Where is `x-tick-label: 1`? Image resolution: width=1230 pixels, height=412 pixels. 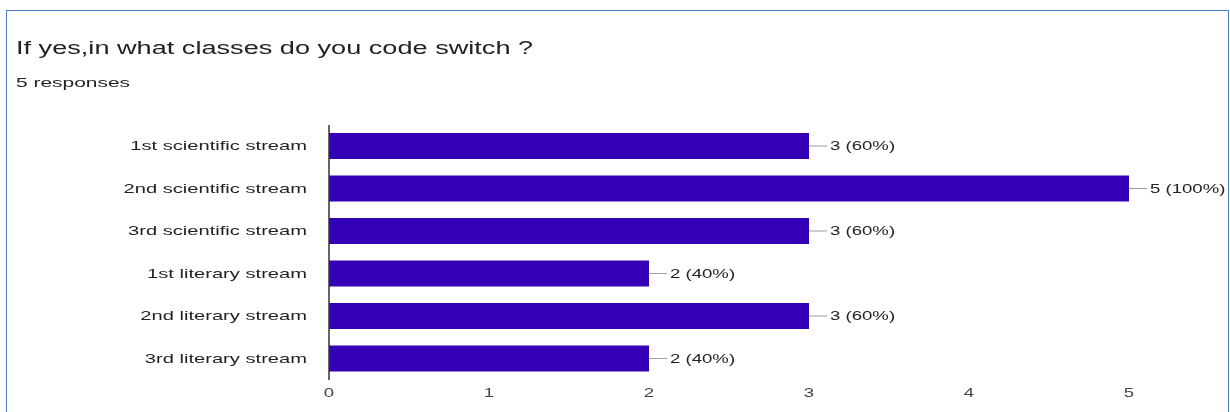
x-tick-label: 1 is located at coordinates (489, 392).